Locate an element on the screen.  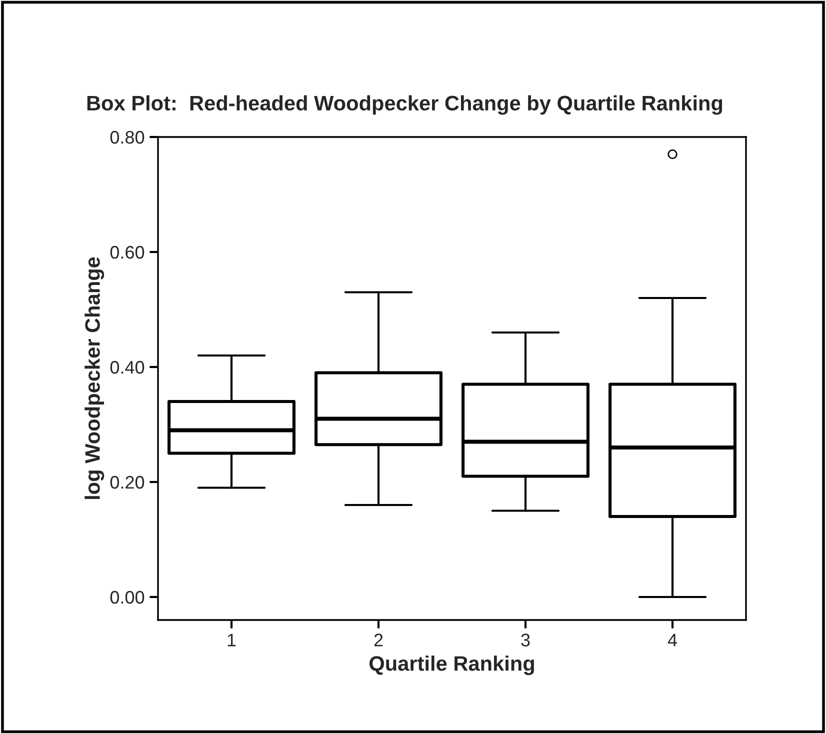
y-tick-label: 0.40 is located at coordinates (127, 367).